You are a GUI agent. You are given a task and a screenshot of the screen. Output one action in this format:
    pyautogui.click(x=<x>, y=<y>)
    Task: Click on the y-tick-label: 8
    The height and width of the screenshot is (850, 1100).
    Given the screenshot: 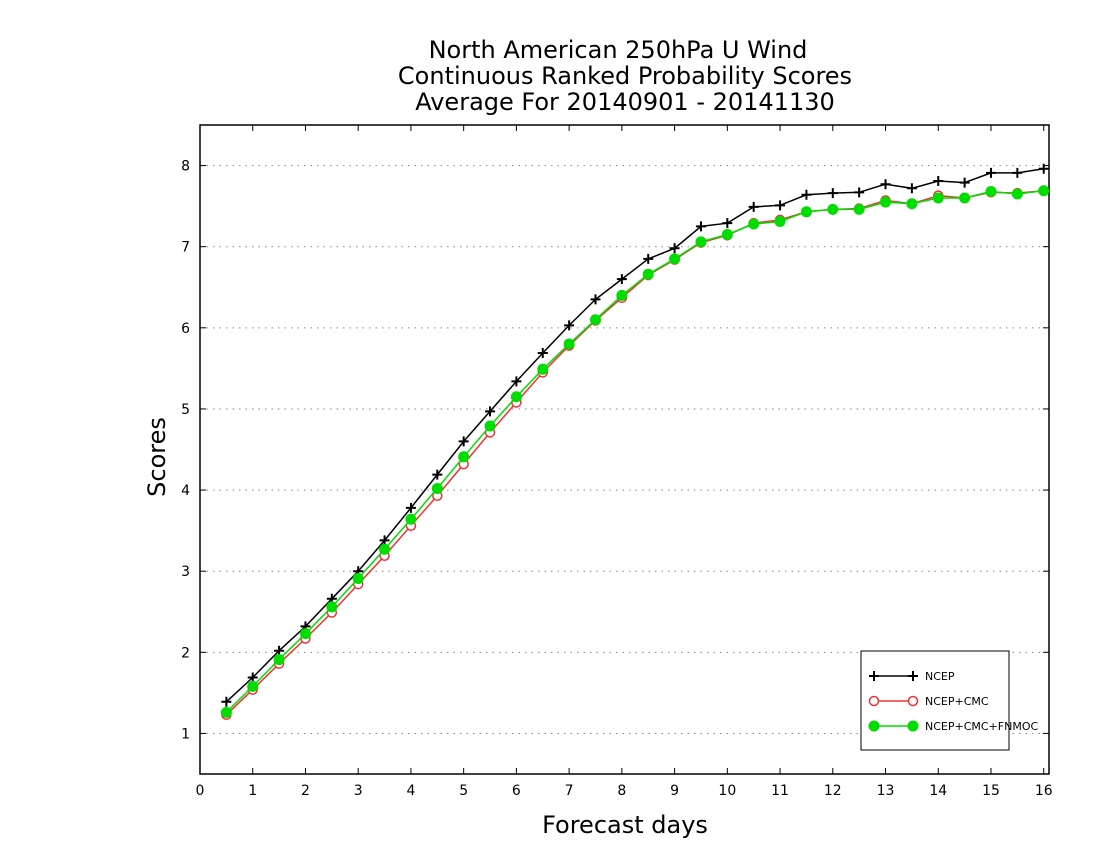 What is the action you would take?
    pyautogui.click(x=185, y=167)
    